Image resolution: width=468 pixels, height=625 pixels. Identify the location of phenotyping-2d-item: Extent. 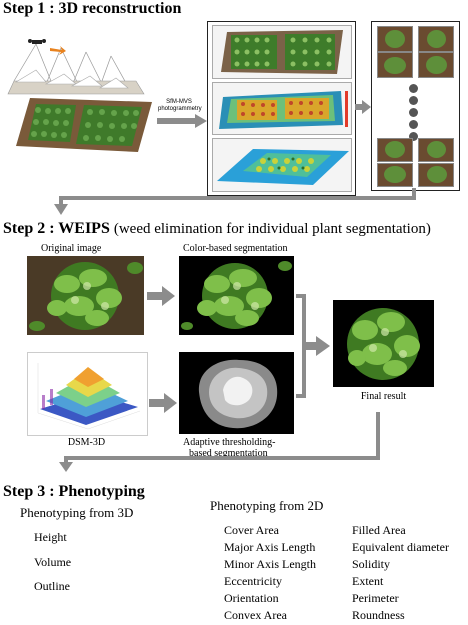
(368, 581).